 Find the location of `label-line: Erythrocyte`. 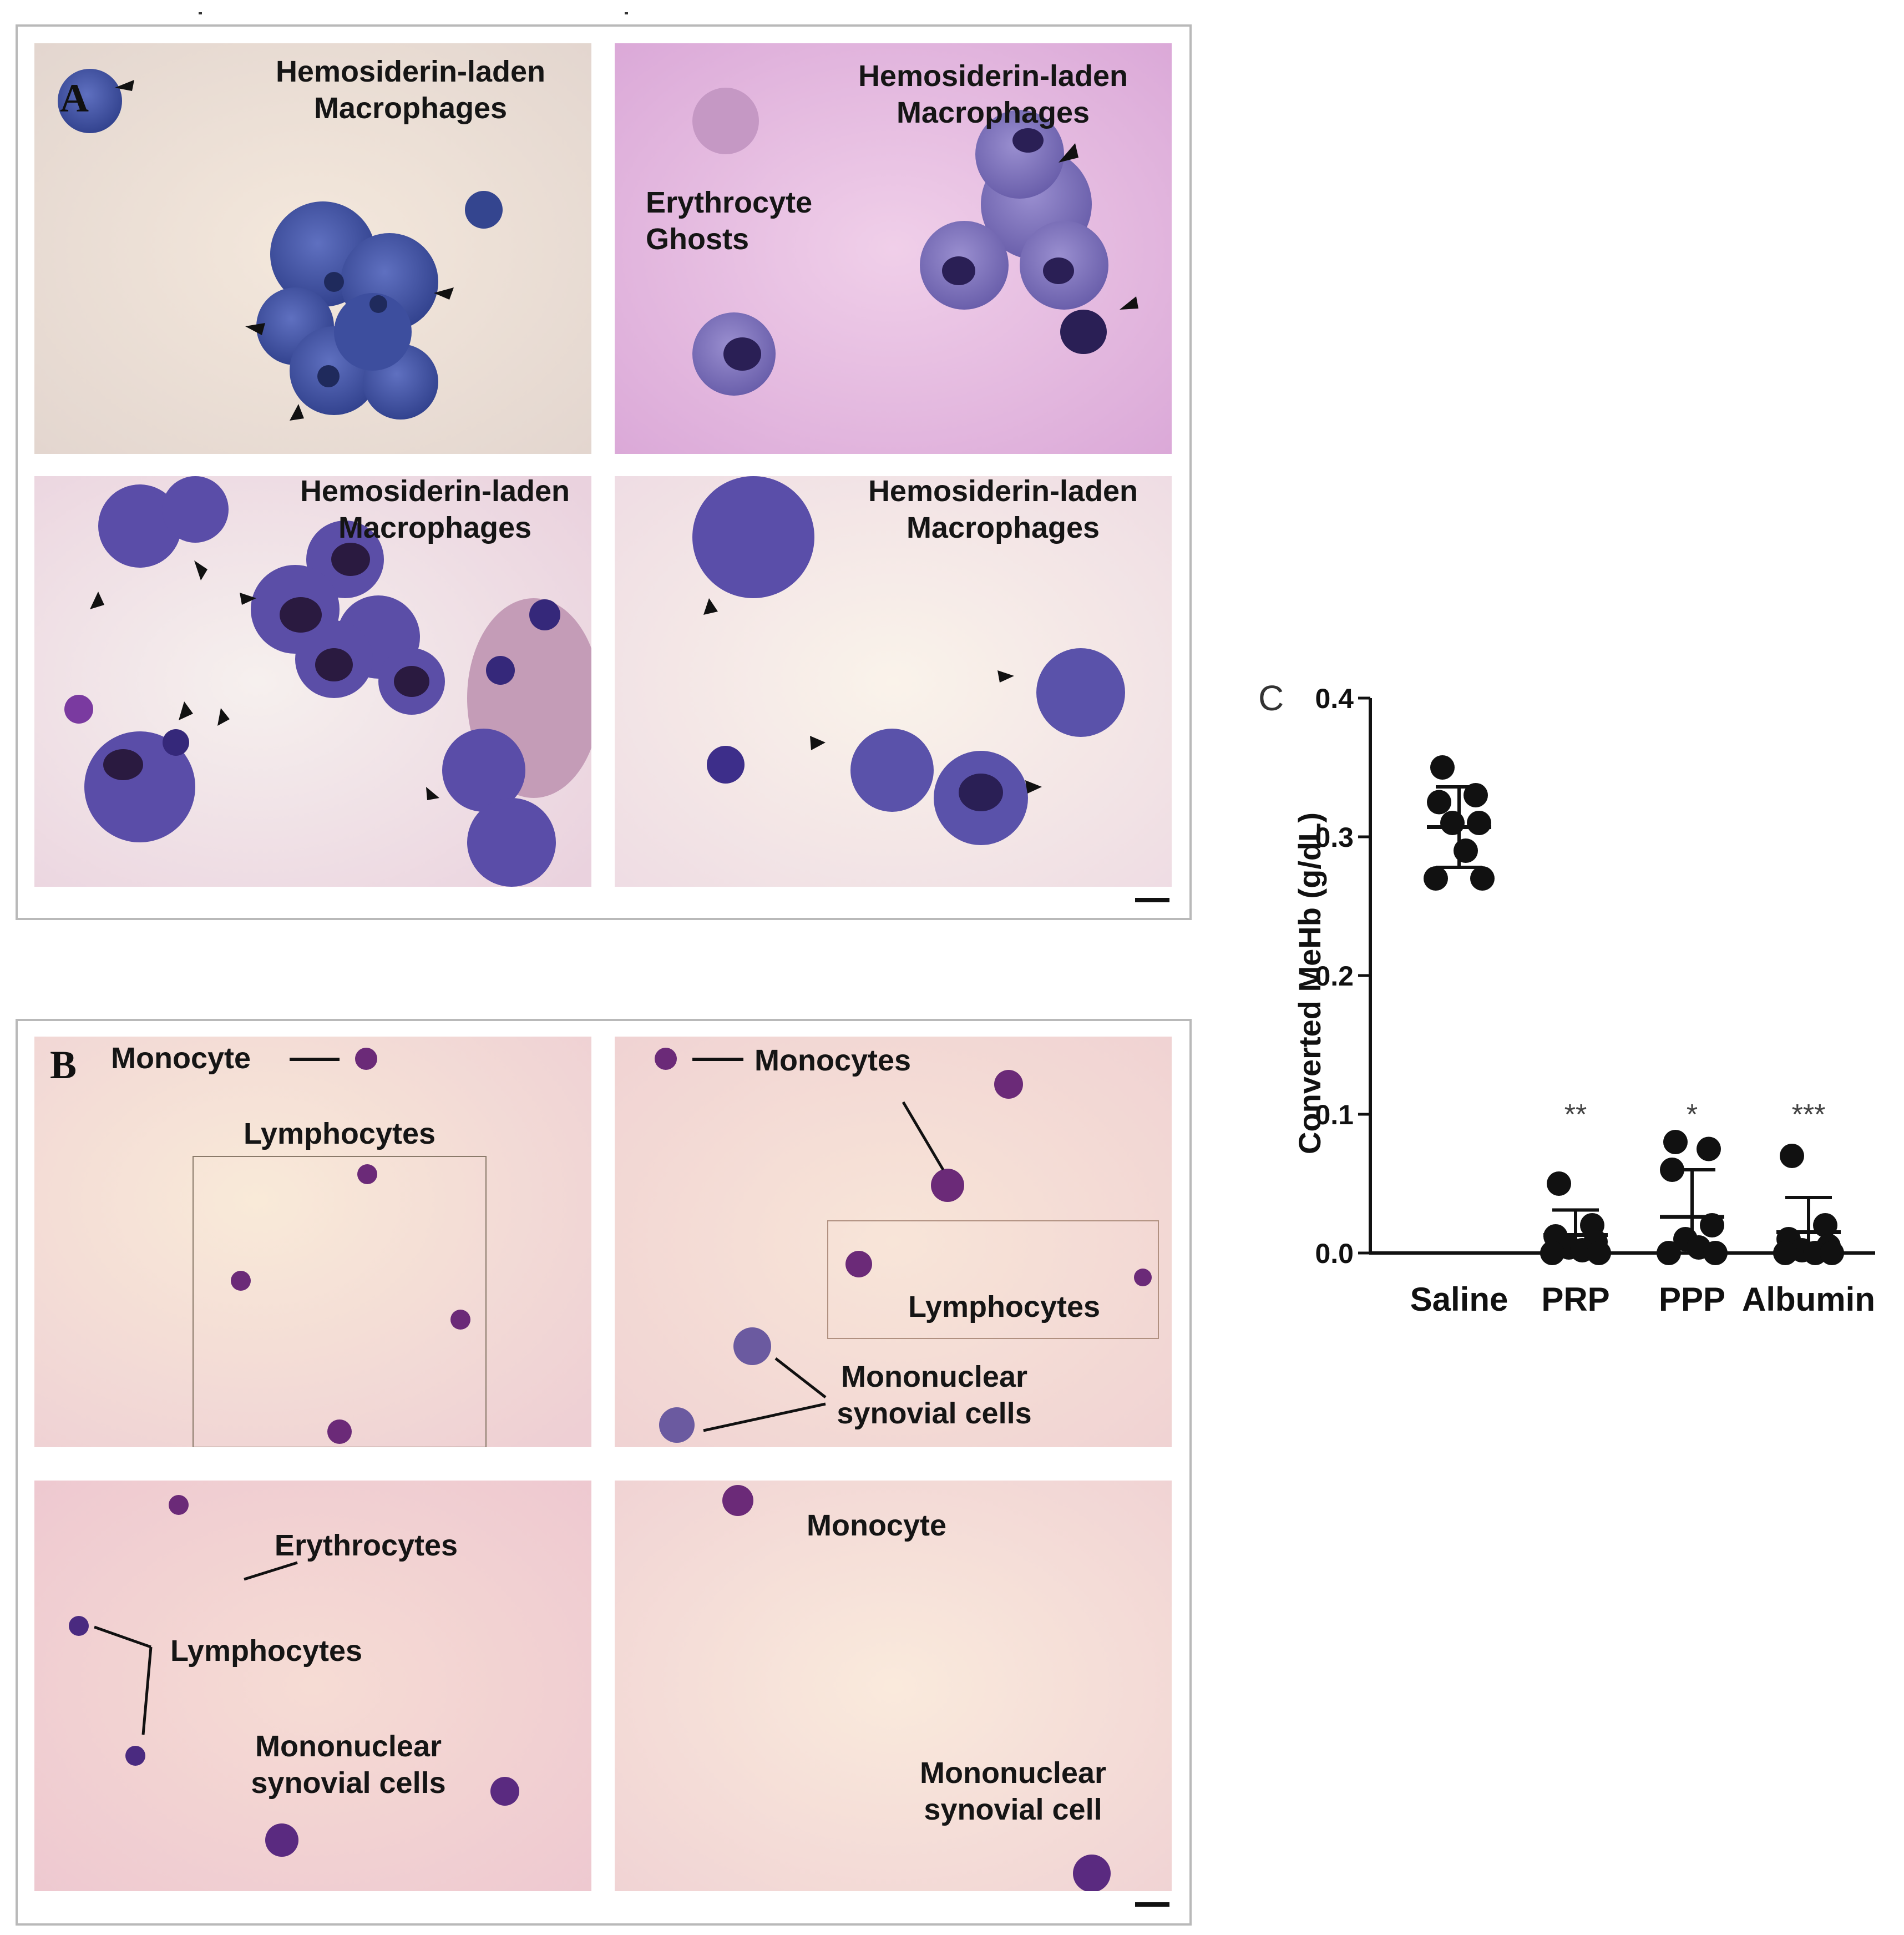

label-line: Erythrocyte is located at coordinates (729, 203).